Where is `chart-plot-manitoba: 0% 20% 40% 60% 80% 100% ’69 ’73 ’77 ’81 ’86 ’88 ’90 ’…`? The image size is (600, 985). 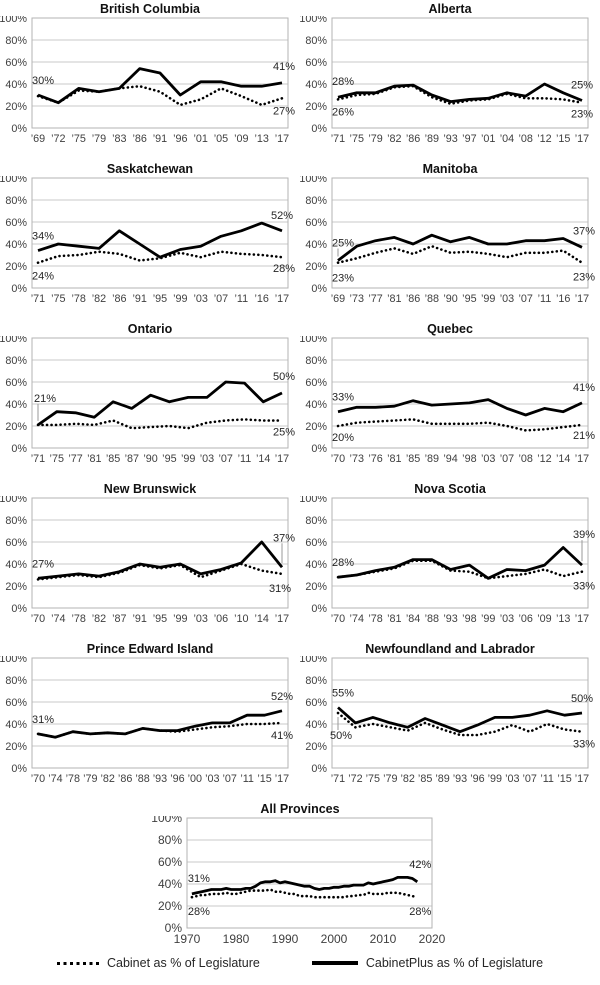 chart-plot-manitoba: 0% 20% 40% 60% 80% 100% ’69 ’73 ’77 ’81 ’86 ’88 ’90 ’… is located at coordinates (447, 240).